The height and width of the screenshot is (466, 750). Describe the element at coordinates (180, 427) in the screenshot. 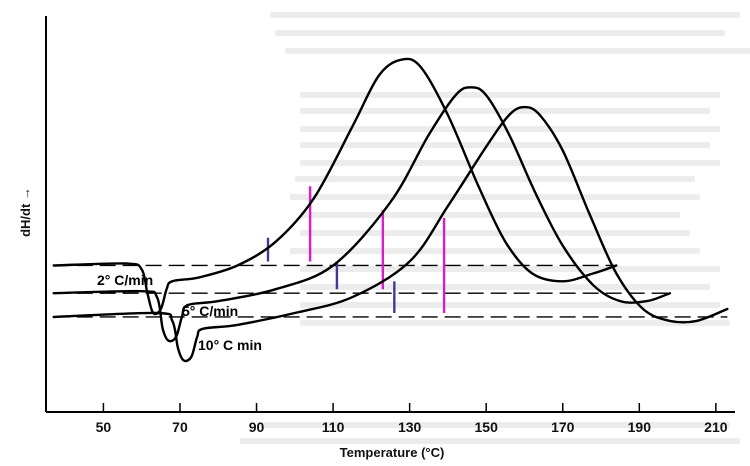

I see `x-tick-label: 70` at that location.